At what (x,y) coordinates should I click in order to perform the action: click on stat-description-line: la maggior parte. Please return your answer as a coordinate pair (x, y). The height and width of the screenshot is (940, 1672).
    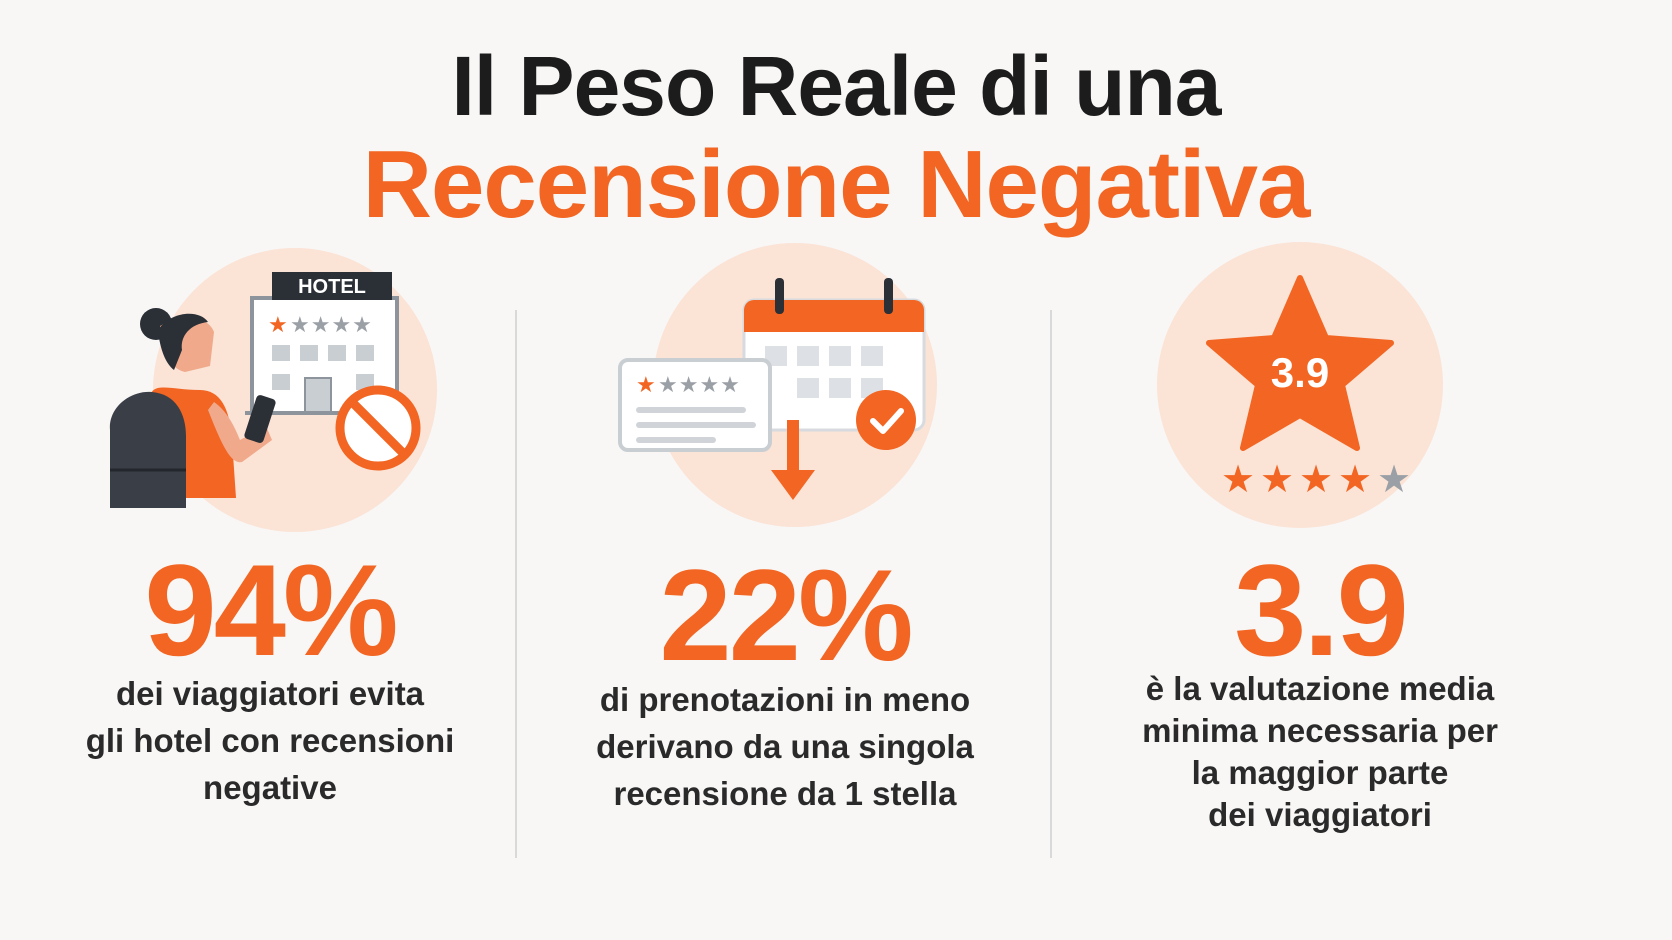
    Looking at the image, I should click on (1320, 772).